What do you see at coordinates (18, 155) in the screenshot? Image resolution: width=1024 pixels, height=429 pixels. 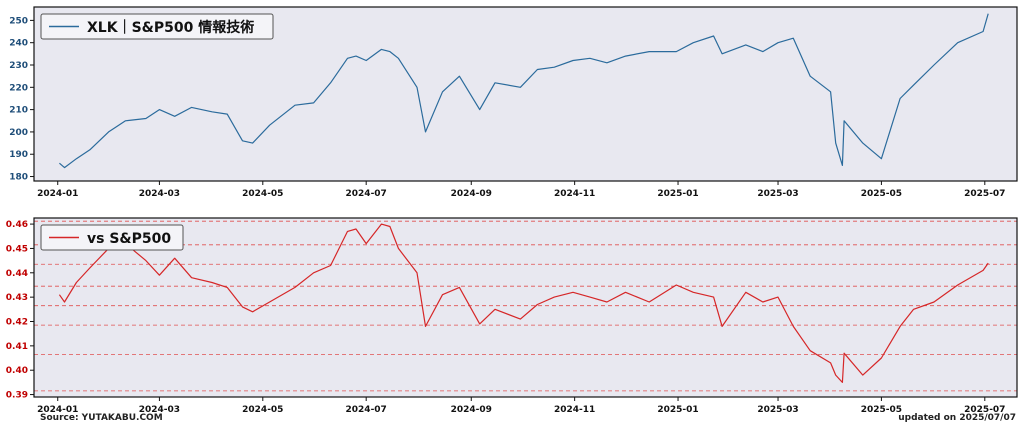 I see `y-tick-label-1: 190` at bounding box center [18, 155].